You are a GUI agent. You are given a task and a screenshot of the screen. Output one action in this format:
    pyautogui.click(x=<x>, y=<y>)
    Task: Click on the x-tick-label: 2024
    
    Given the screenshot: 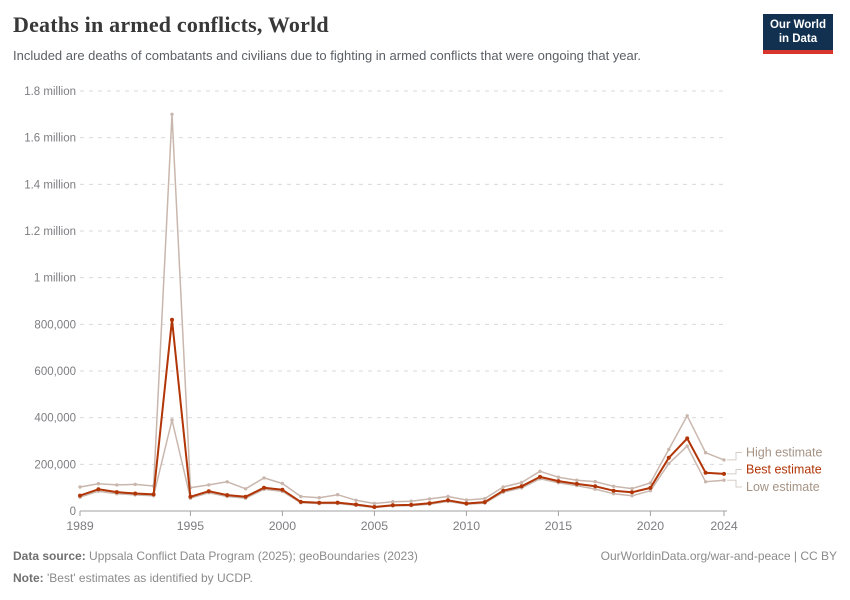 What is the action you would take?
    pyautogui.click(x=724, y=526)
    